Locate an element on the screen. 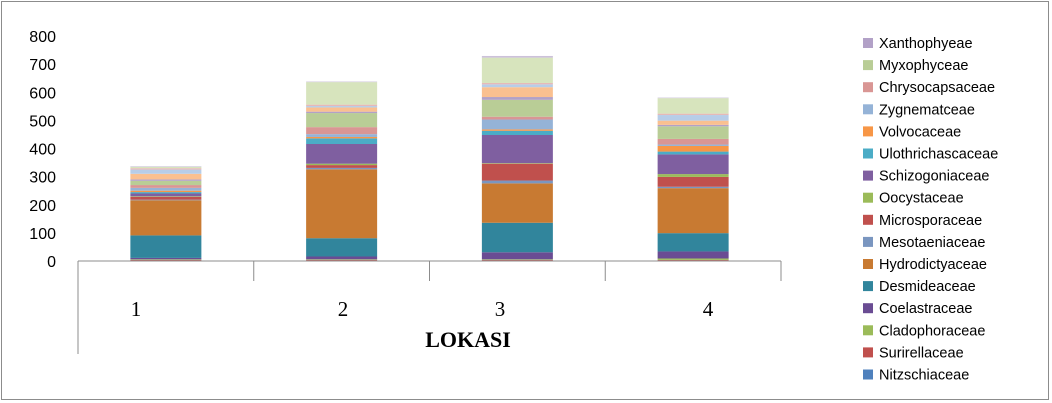 The image size is (1052, 403). legend-label: Nitzschiaceae is located at coordinates (924, 376).